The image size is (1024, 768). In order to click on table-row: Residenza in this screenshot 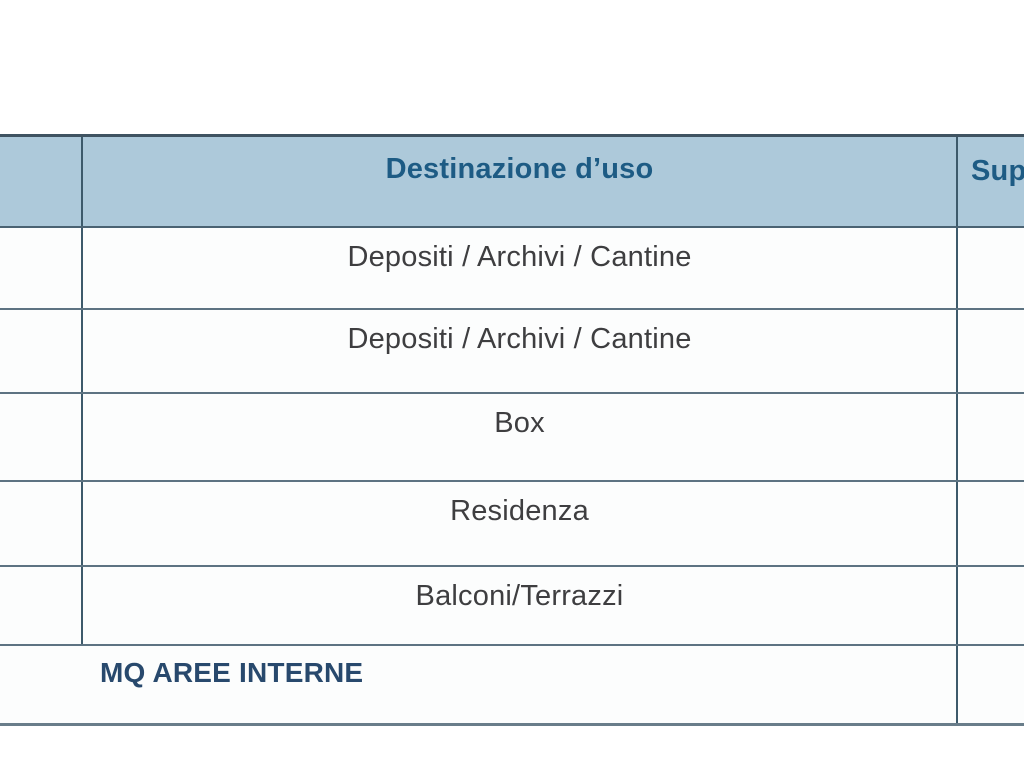, I will do `click(512, 524)`.